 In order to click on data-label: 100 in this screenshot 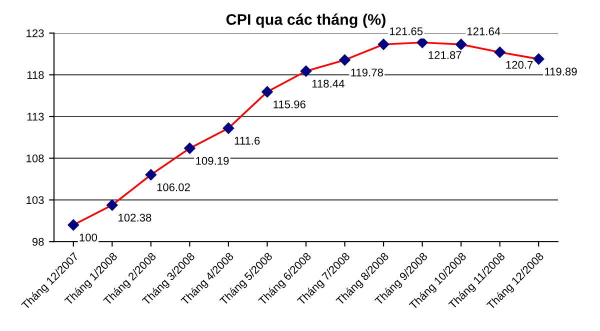, I will do `click(89, 238)`.